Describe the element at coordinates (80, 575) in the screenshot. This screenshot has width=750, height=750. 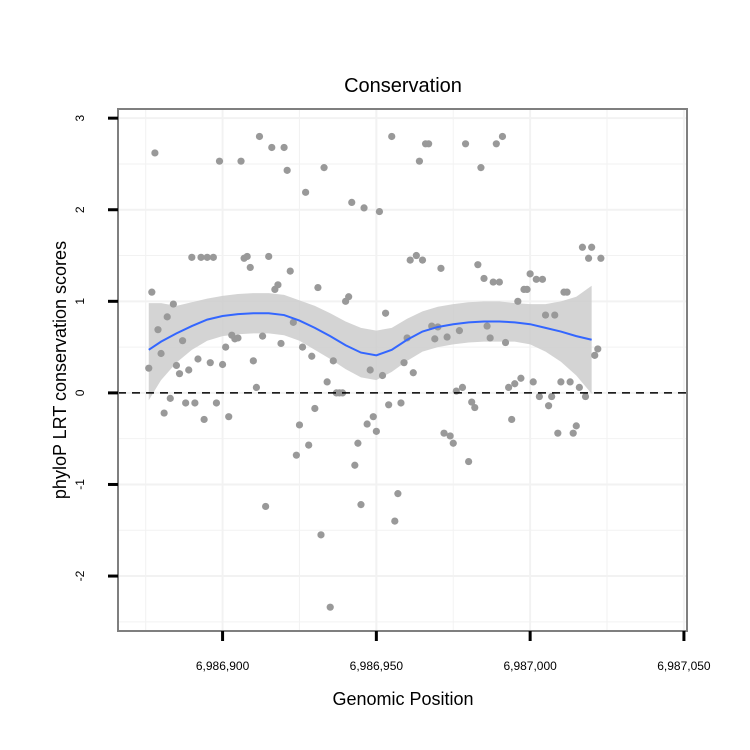
I see `y-tick-label: -2` at that location.